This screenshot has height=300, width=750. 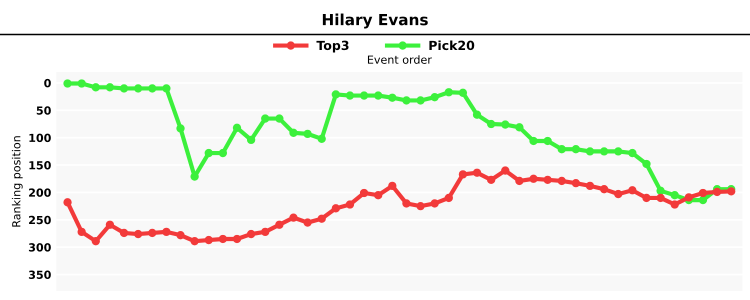 I want to click on y-tick-label: 0, so click(x=47, y=83).